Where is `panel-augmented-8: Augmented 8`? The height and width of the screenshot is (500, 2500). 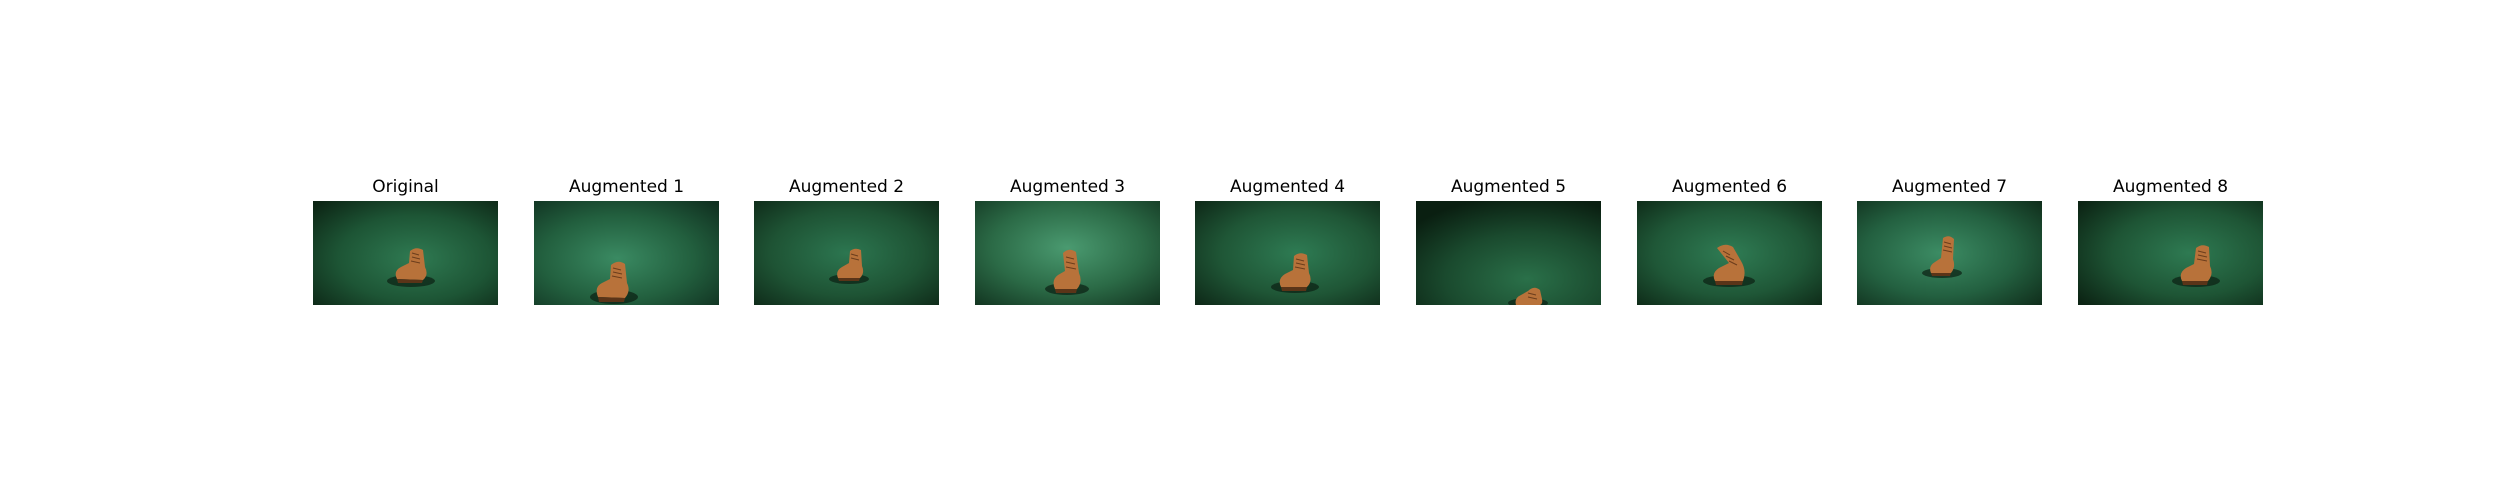
panel-augmented-8: Augmented 8 is located at coordinates (2170, 237).